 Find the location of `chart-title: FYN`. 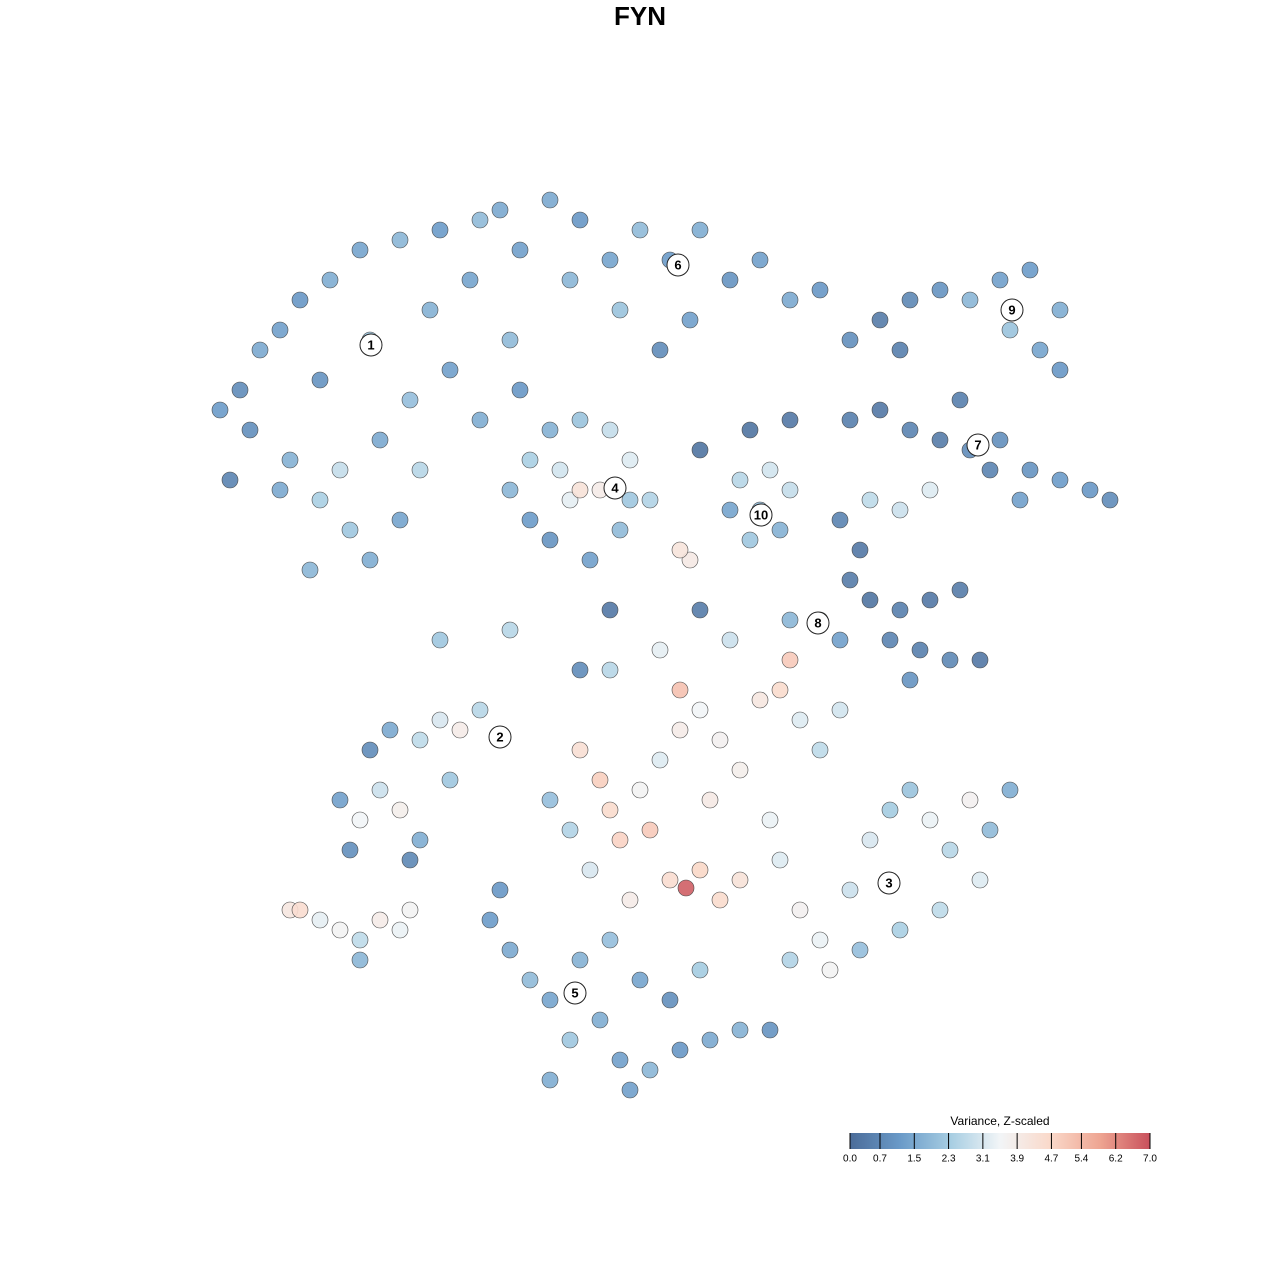

chart-title: FYN is located at coordinates (640, 16).